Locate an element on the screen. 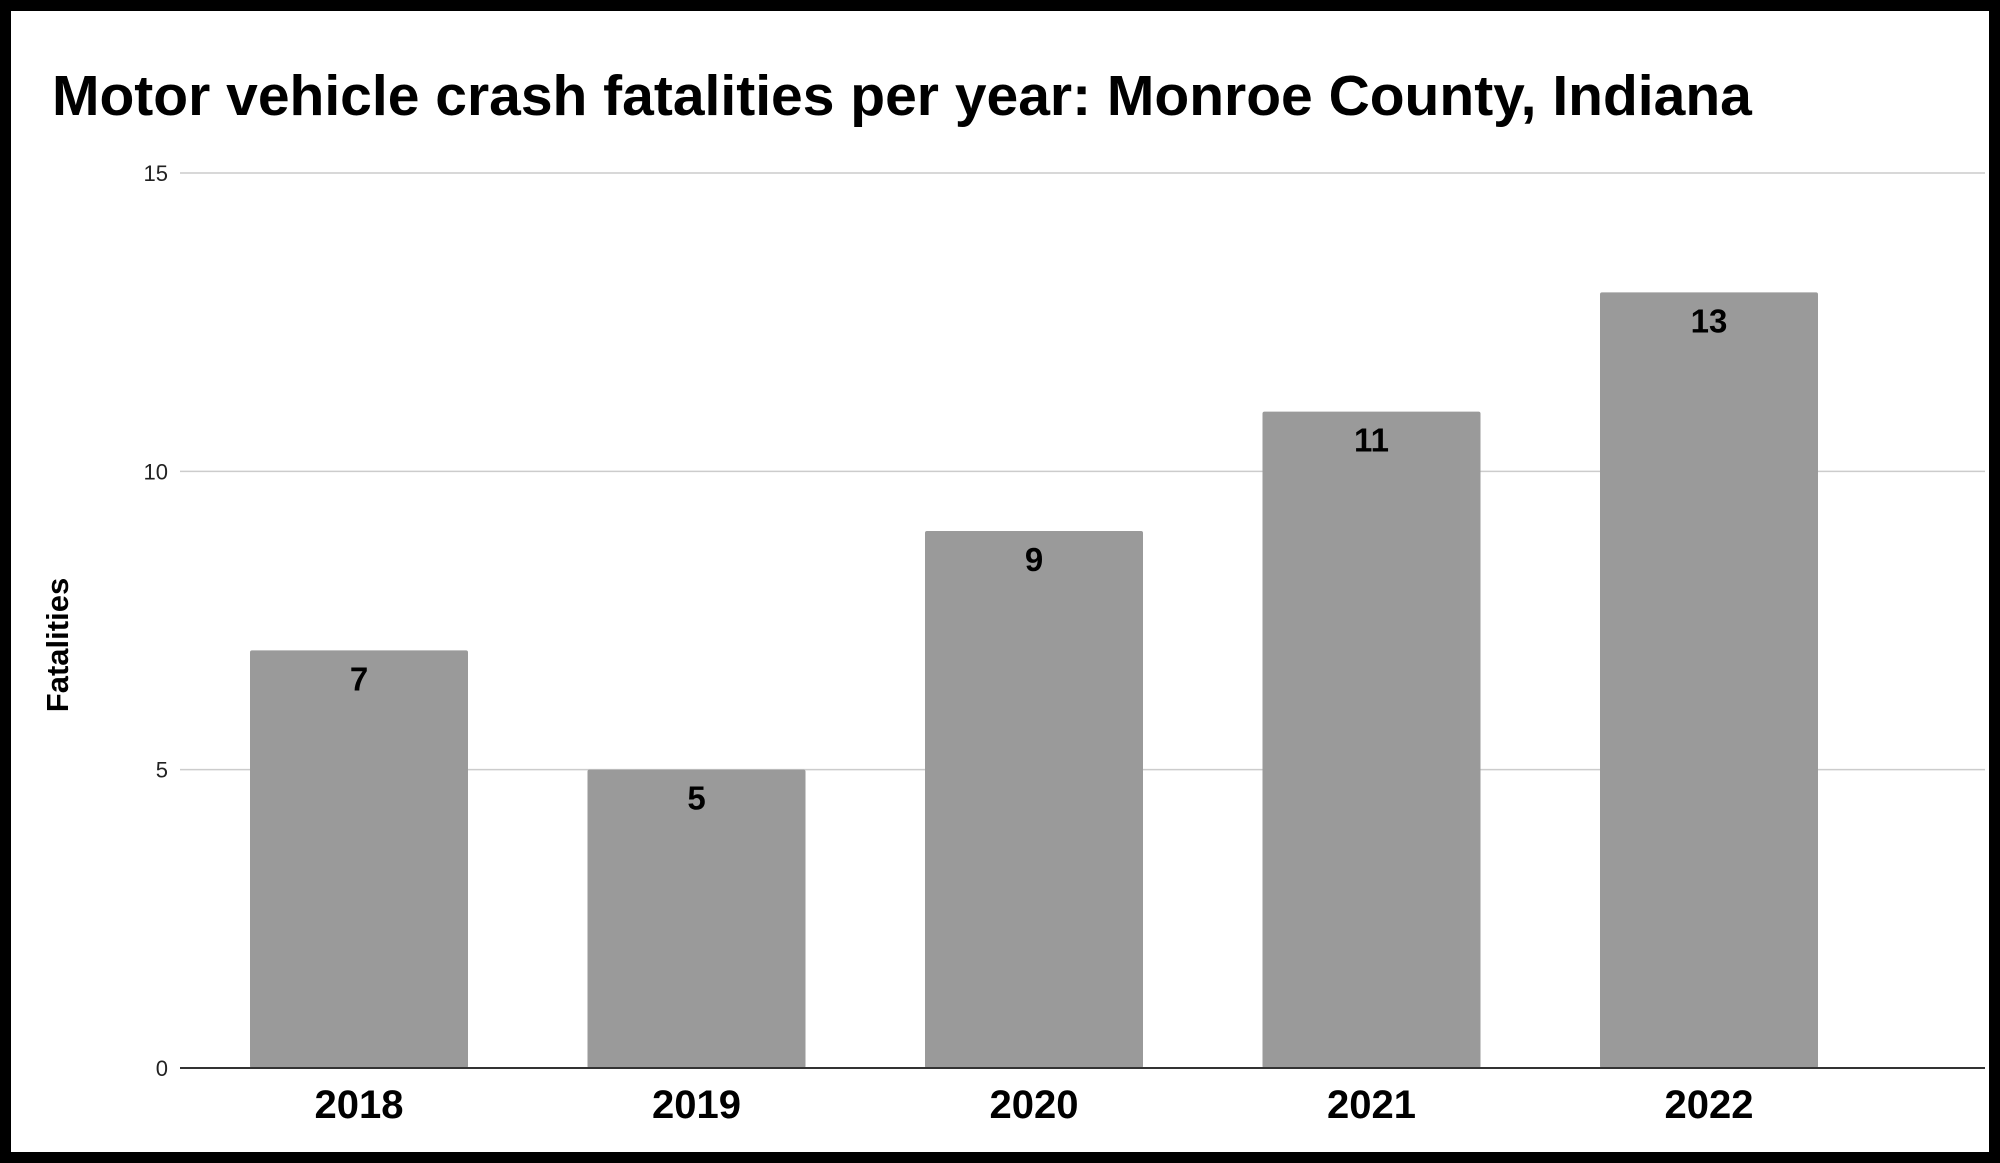  y-axis-title: Fatalities is located at coordinates (57, 645).